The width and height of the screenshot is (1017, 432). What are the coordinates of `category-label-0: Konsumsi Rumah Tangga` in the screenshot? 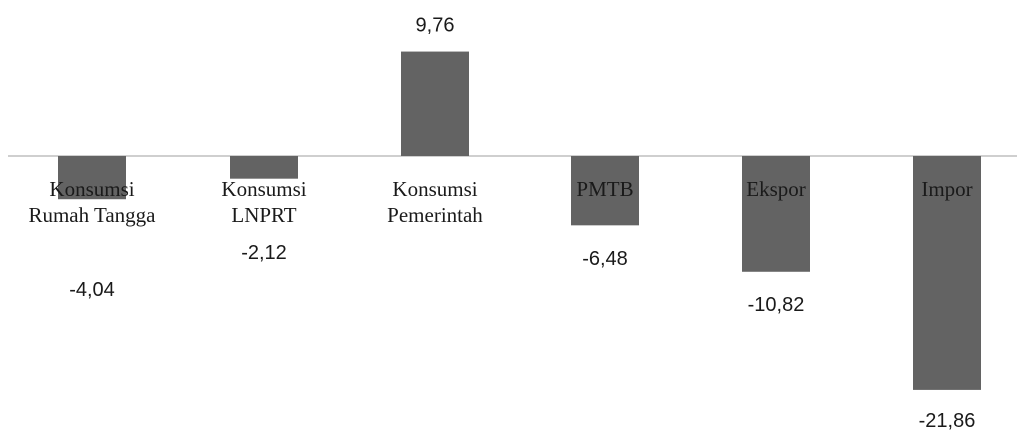 It's located at (92, 202).